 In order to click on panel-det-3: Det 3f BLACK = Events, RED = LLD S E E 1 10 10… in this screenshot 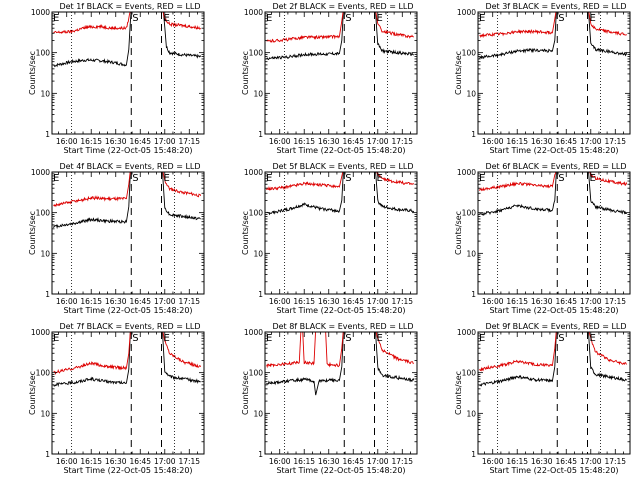, I will do `click(542, 78)`.